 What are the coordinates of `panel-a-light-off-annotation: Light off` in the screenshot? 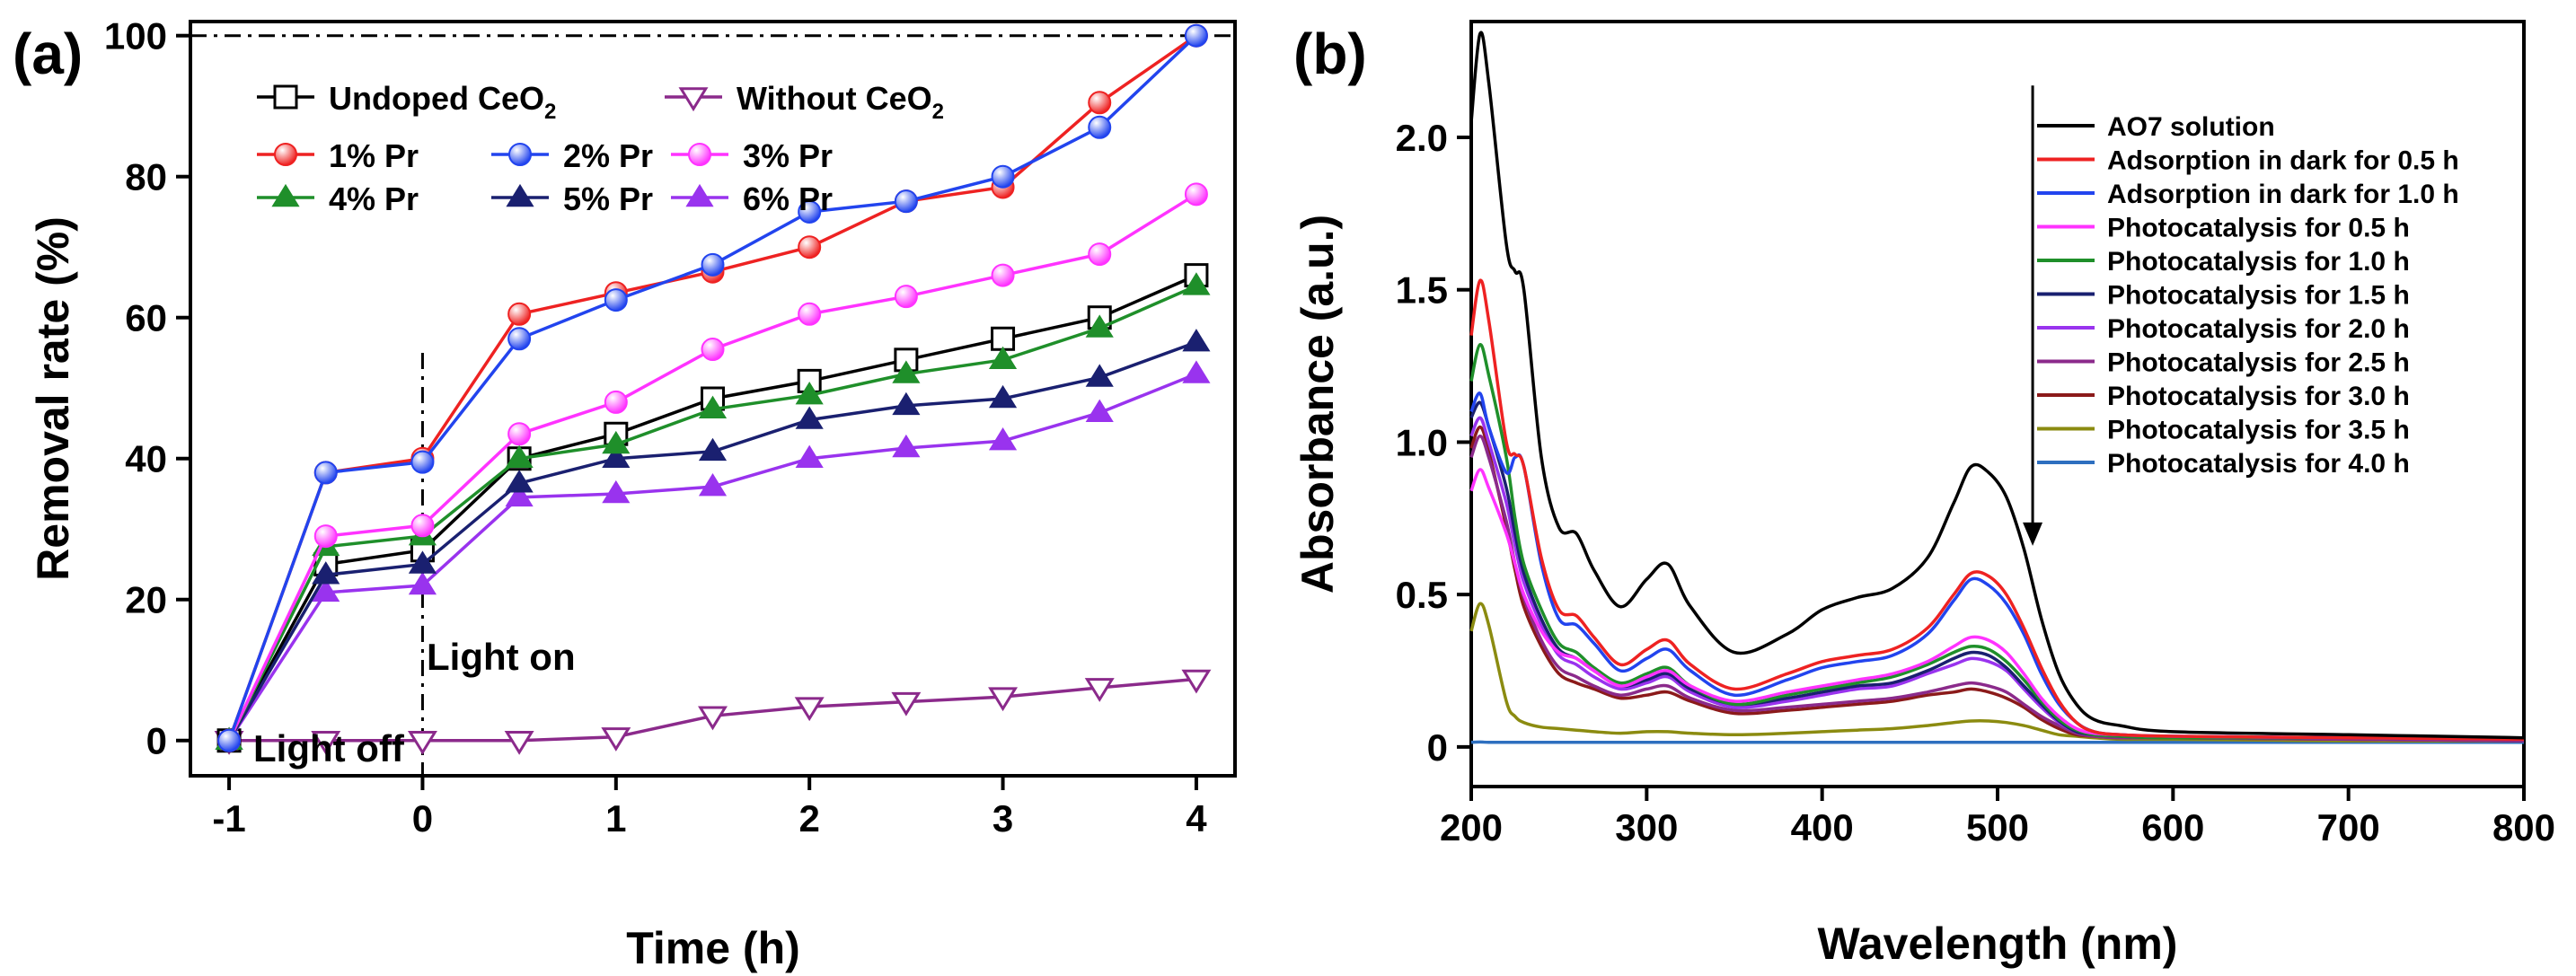 It's located at (329, 748).